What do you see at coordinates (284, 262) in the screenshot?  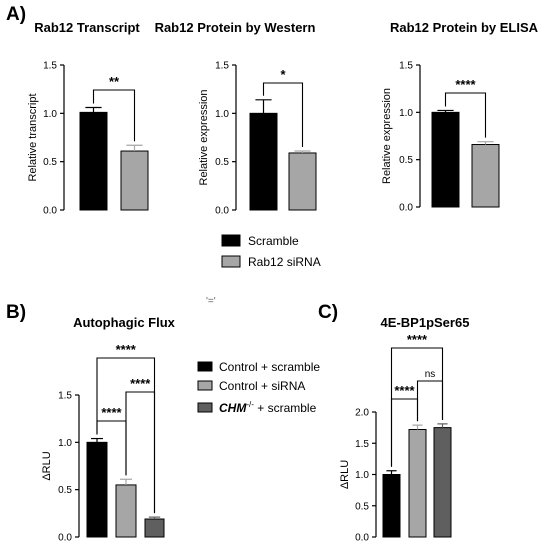 I see `legend-label: Rab12 siRNA` at bounding box center [284, 262].